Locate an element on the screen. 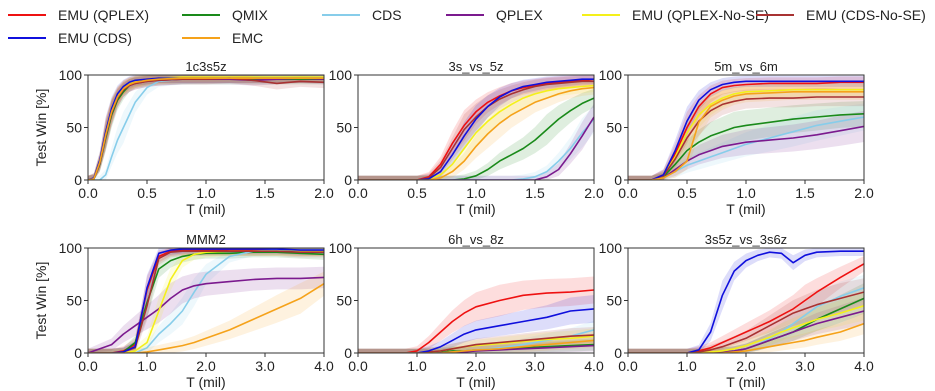  legend-item: QPLEX is located at coordinates (494, 15).